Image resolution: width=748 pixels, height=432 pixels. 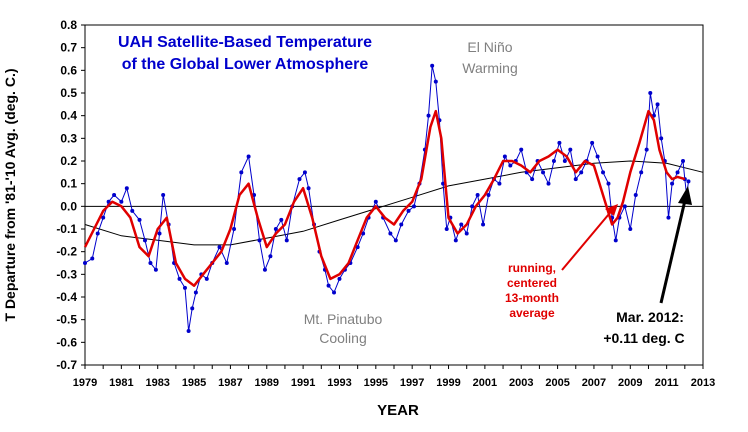 I want to click on y-tick-label: 0.1, so click(x=68, y=184).